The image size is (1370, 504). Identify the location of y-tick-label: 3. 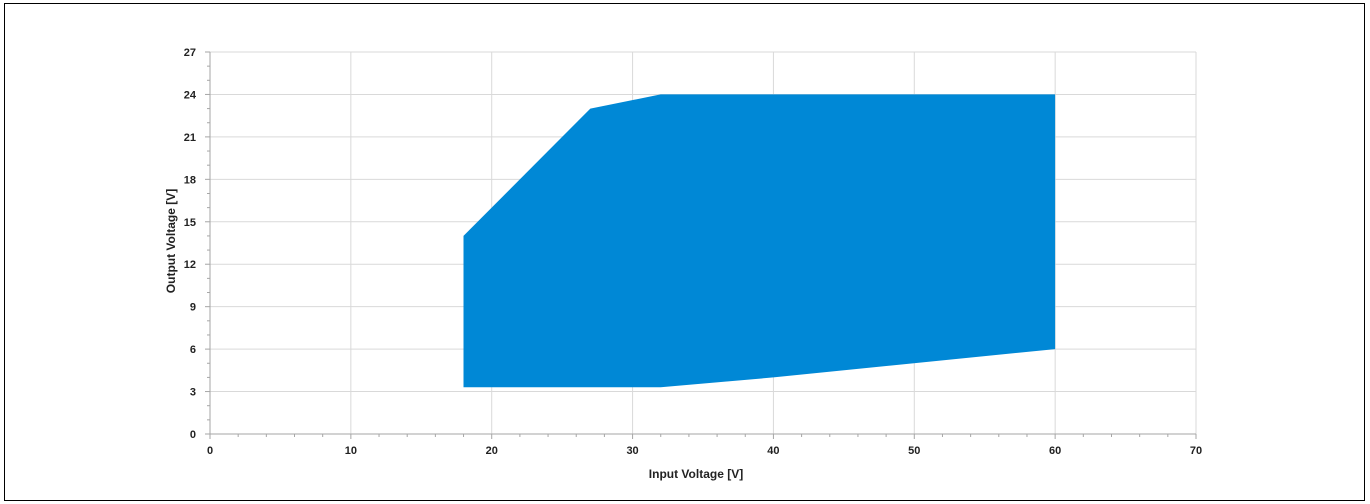
(193, 393).